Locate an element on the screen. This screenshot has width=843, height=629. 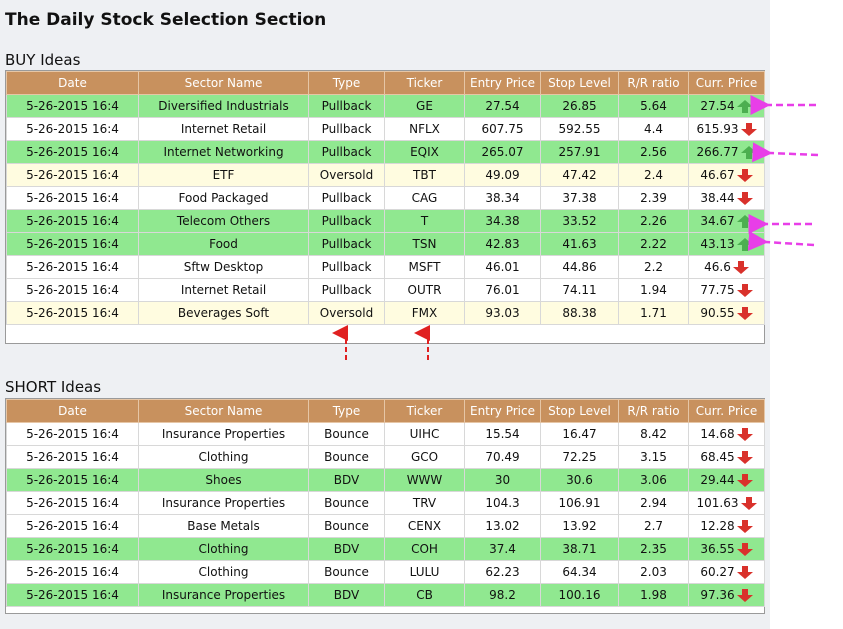
short-cell-ticker: TRV is located at coordinates (424, 503).